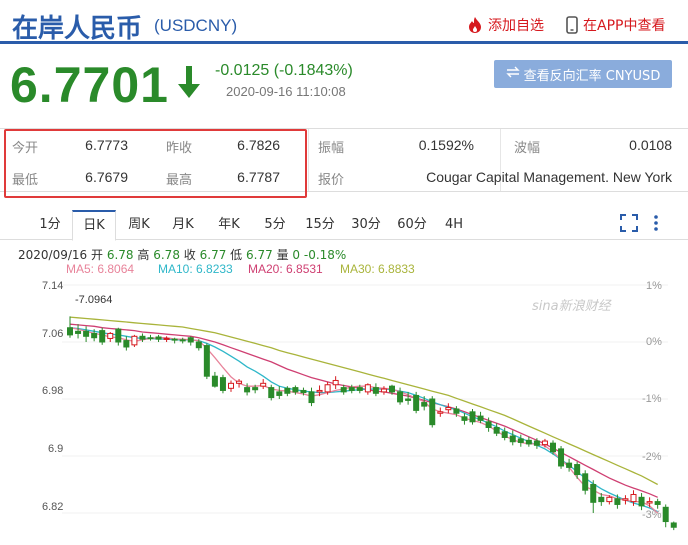 The width and height of the screenshot is (688, 545). I want to click on open-in-app-button: 在APP中查看, so click(615, 25).